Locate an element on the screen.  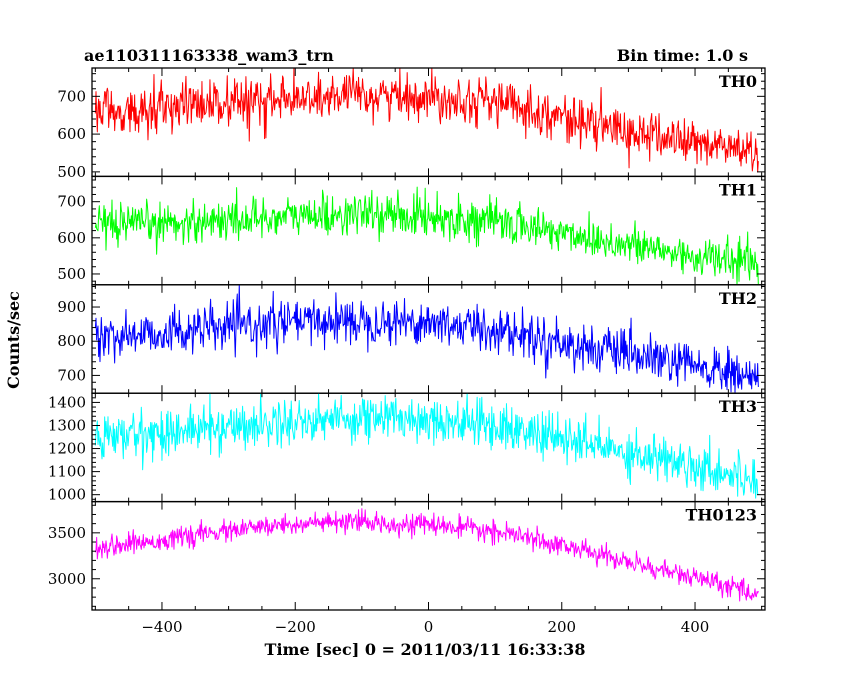
y-tick-label: 1300 is located at coordinates (67, 425).